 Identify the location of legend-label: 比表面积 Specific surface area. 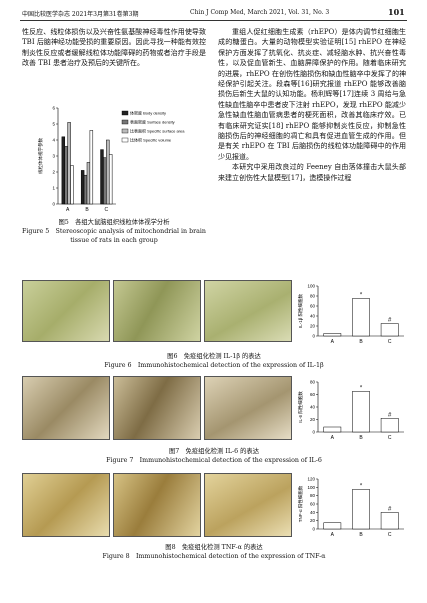
(157, 131).